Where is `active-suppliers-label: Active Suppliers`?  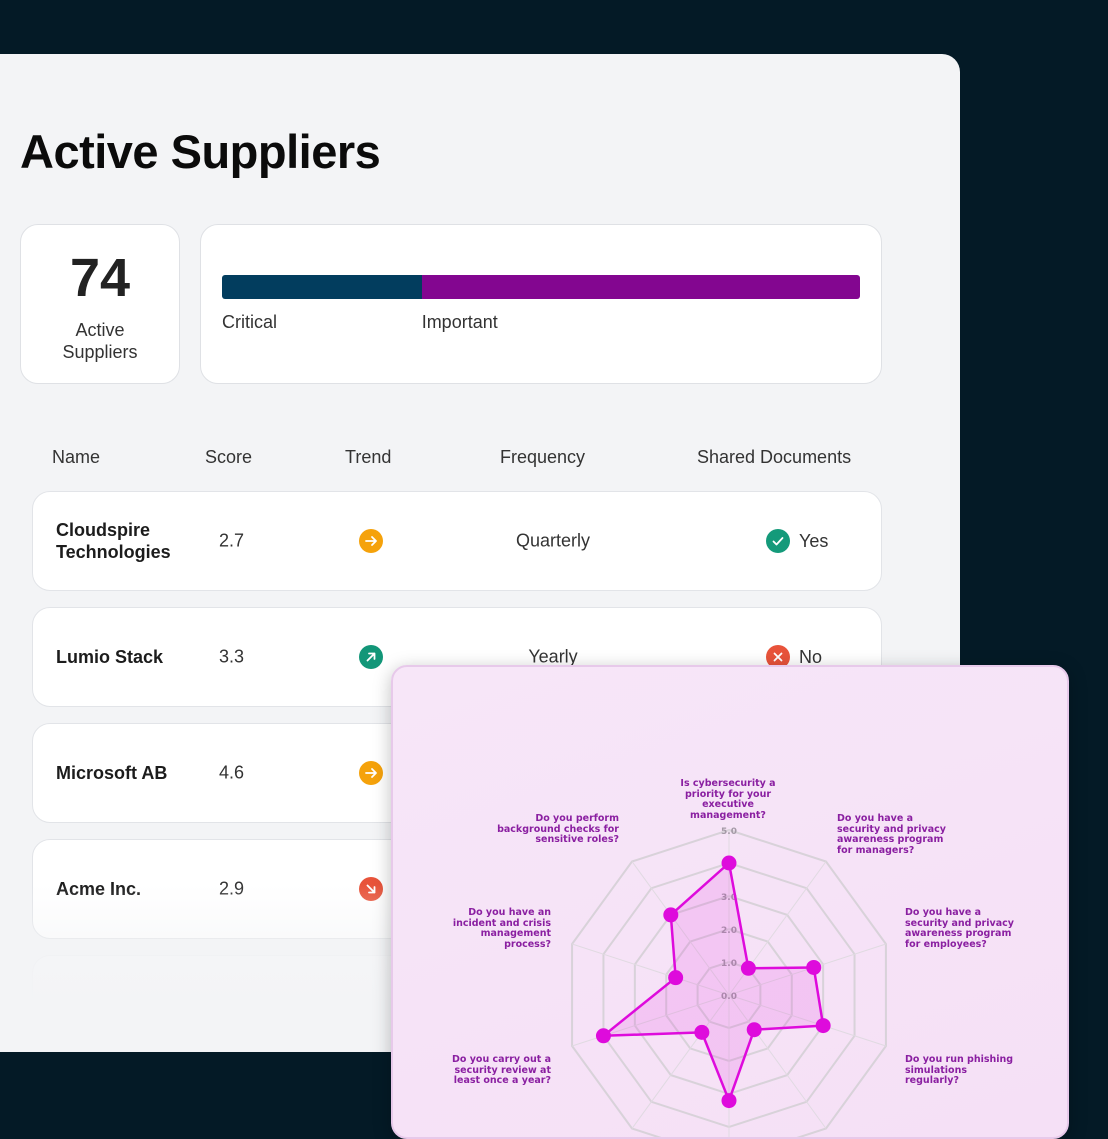 active-suppliers-label: Active Suppliers is located at coordinates (100, 341).